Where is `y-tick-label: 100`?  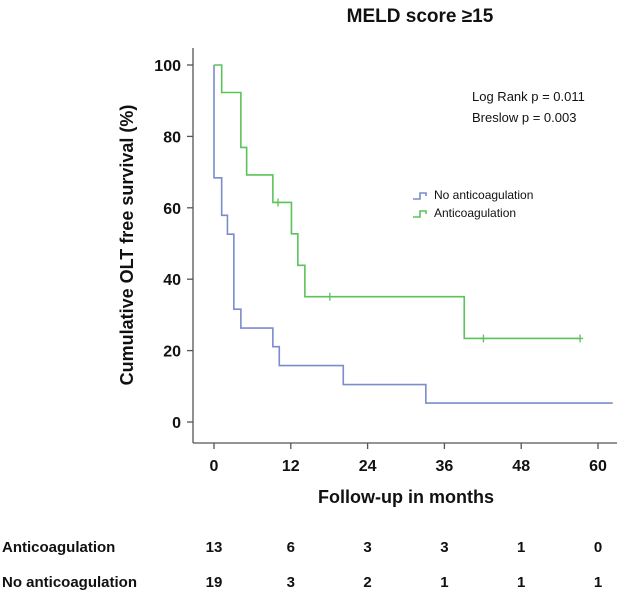
y-tick-label: 100 is located at coordinates (167, 66).